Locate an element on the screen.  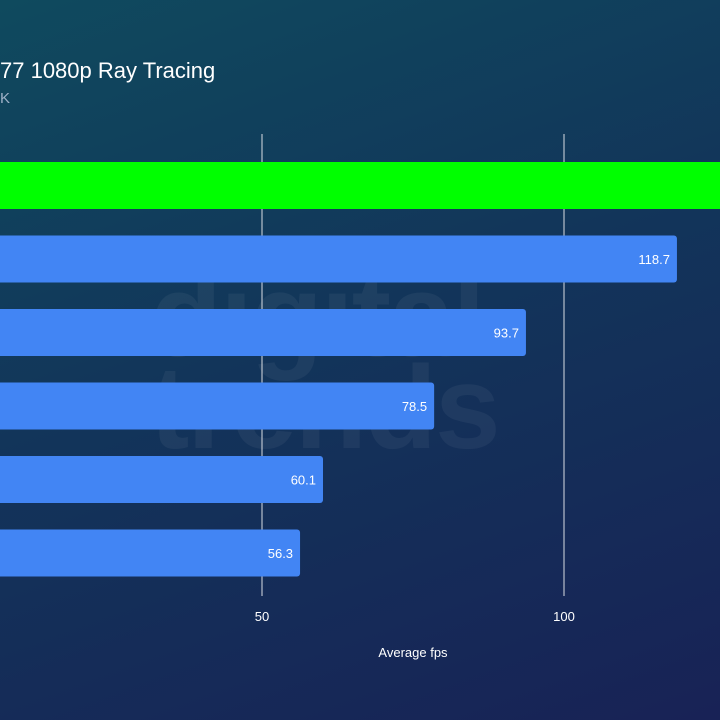
x-tick-label: 50 is located at coordinates (262, 616).